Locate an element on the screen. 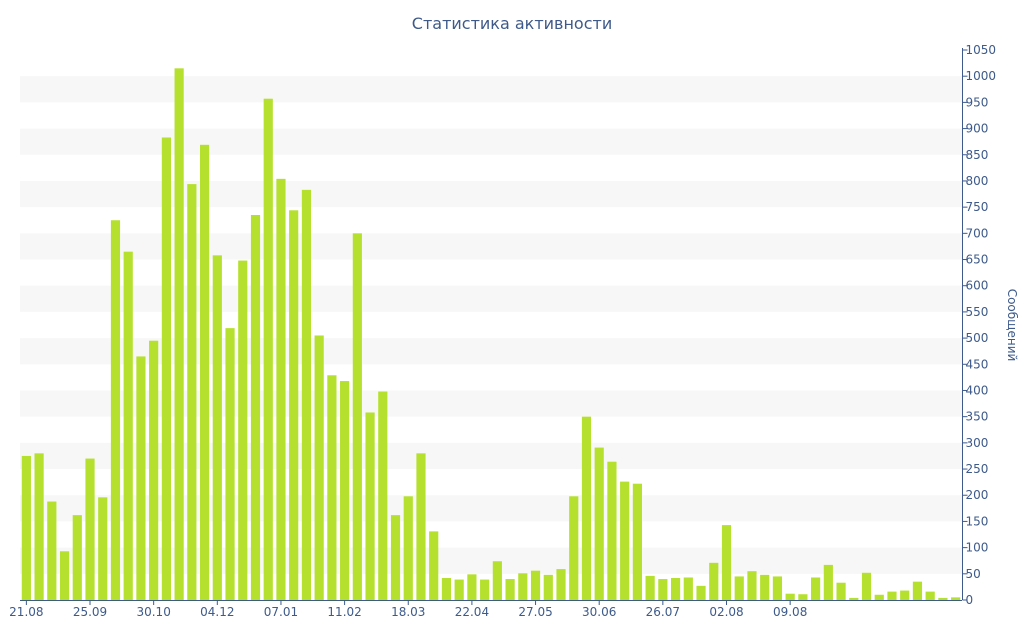  y-tick-label: 1050 is located at coordinates (981, 50).